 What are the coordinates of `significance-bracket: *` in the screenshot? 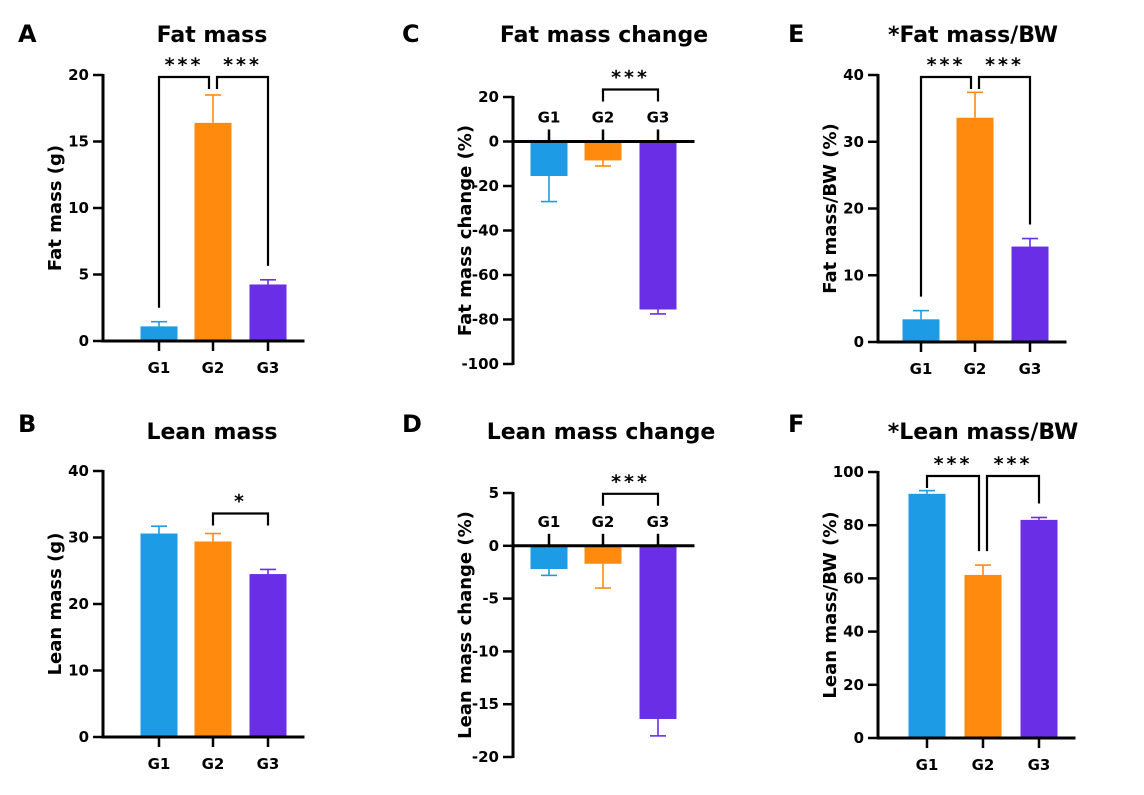 It's located at (240, 508).